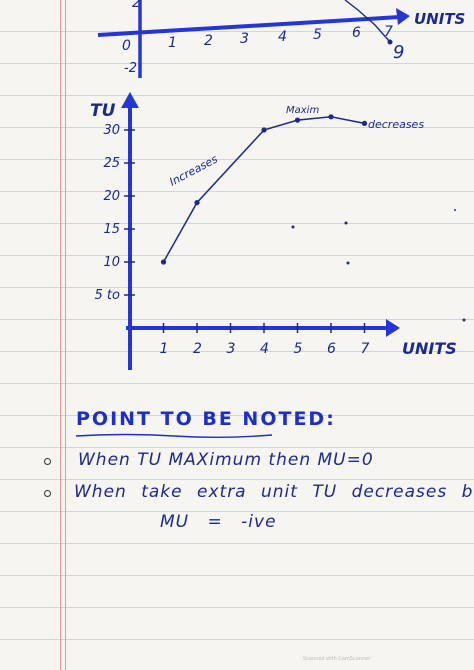 The image size is (474, 670). What do you see at coordinates (130, 68) in the screenshot?
I see `top-y-tick-label: -2` at bounding box center [130, 68].